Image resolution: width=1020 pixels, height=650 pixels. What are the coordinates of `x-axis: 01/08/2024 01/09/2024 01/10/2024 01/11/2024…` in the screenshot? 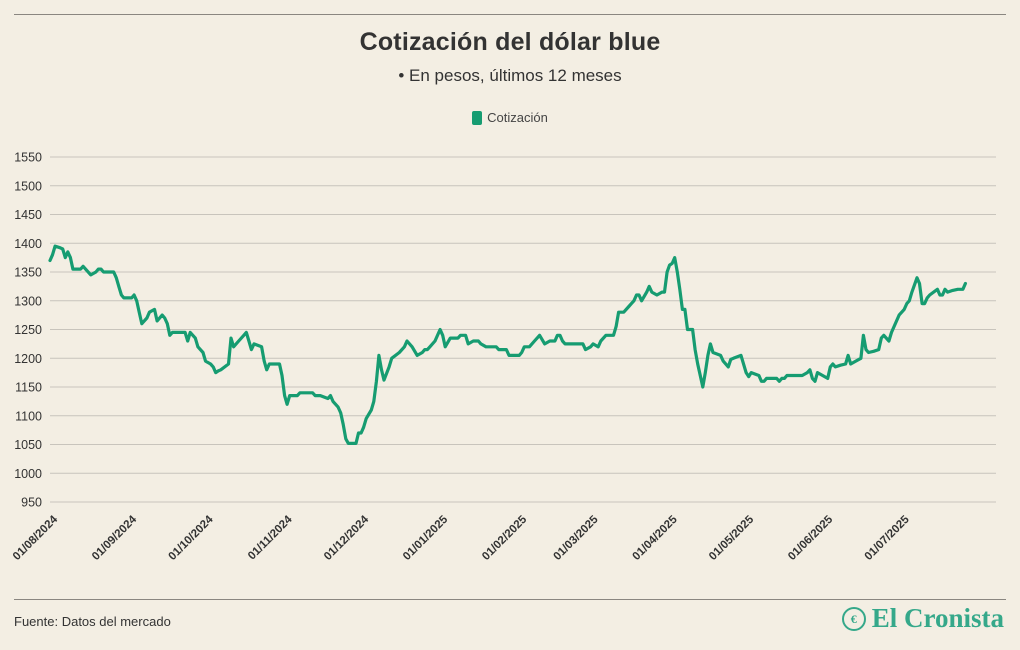 It's located at (461, 538).